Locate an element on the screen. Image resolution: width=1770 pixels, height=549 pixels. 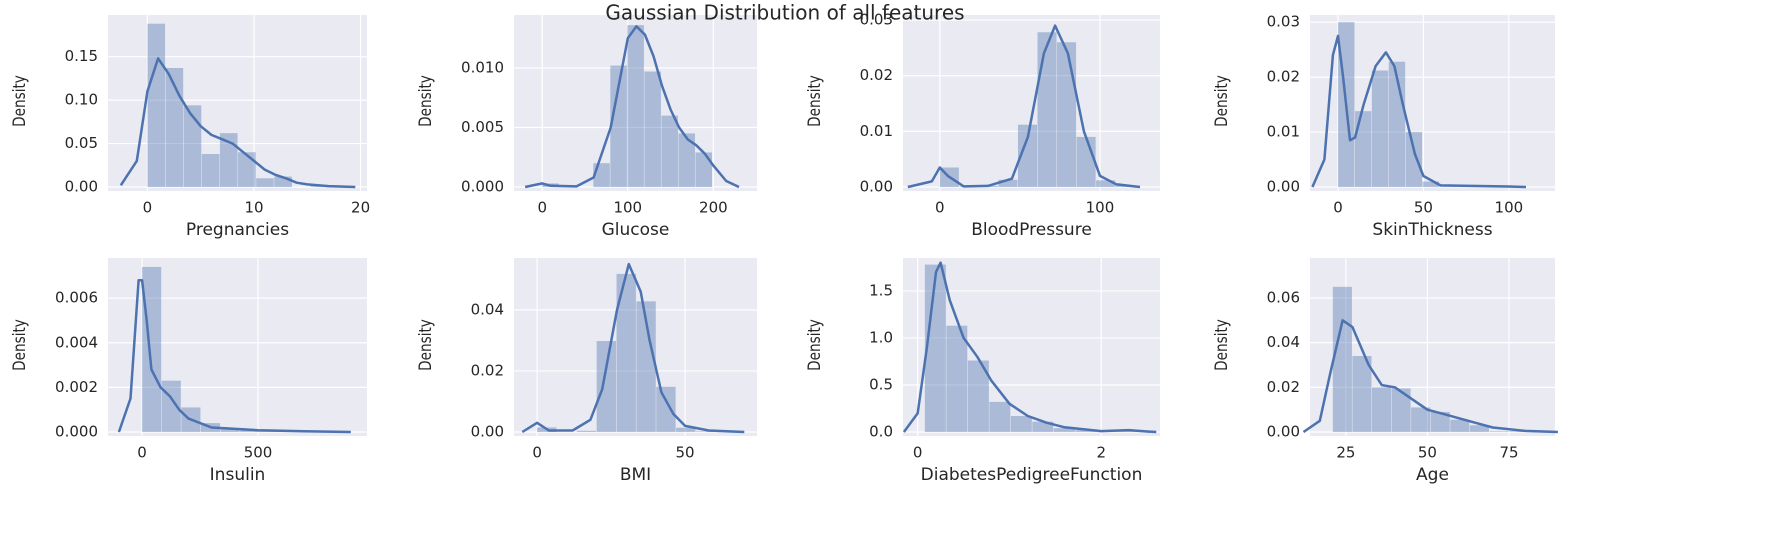
subplot: 0.00 0.05 0.10 0.15 0 10 20 Pregnancies Density is located at coordinates (190, 127).